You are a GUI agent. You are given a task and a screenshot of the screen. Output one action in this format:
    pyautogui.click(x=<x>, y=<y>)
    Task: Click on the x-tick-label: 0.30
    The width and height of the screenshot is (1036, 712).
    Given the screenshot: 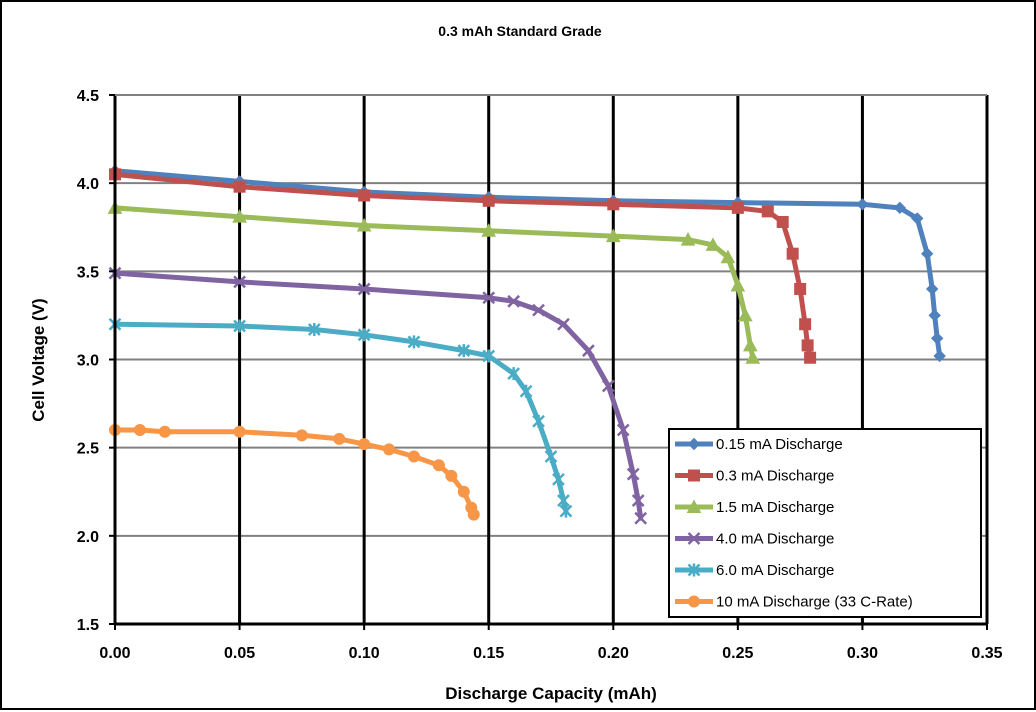 What is the action you would take?
    pyautogui.click(x=862, y=653)
    